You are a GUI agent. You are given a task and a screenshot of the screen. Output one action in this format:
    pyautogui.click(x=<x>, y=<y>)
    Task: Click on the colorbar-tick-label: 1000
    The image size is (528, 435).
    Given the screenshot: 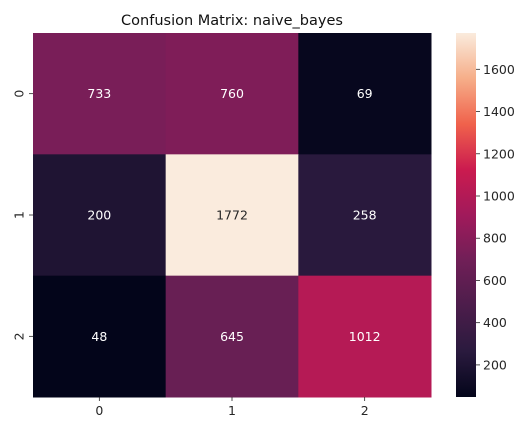 What is the action you would take?
    pyautogui.click(x=499, y=195)
    